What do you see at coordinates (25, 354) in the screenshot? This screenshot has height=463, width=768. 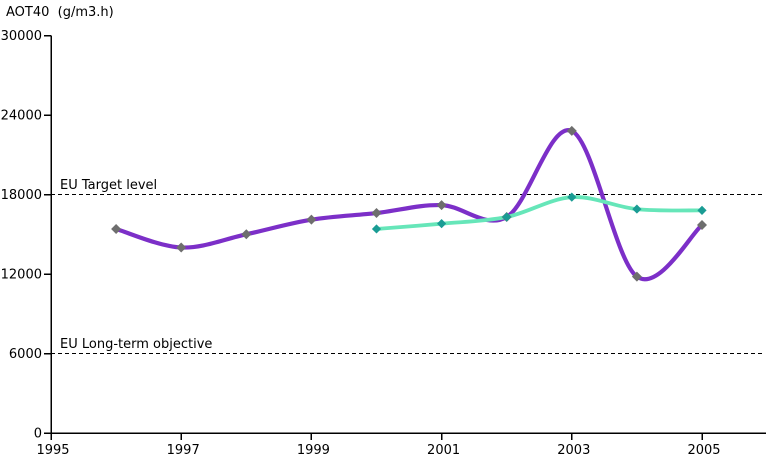 I see `y-tick-label: 6000` at bounding box center [25, 354].